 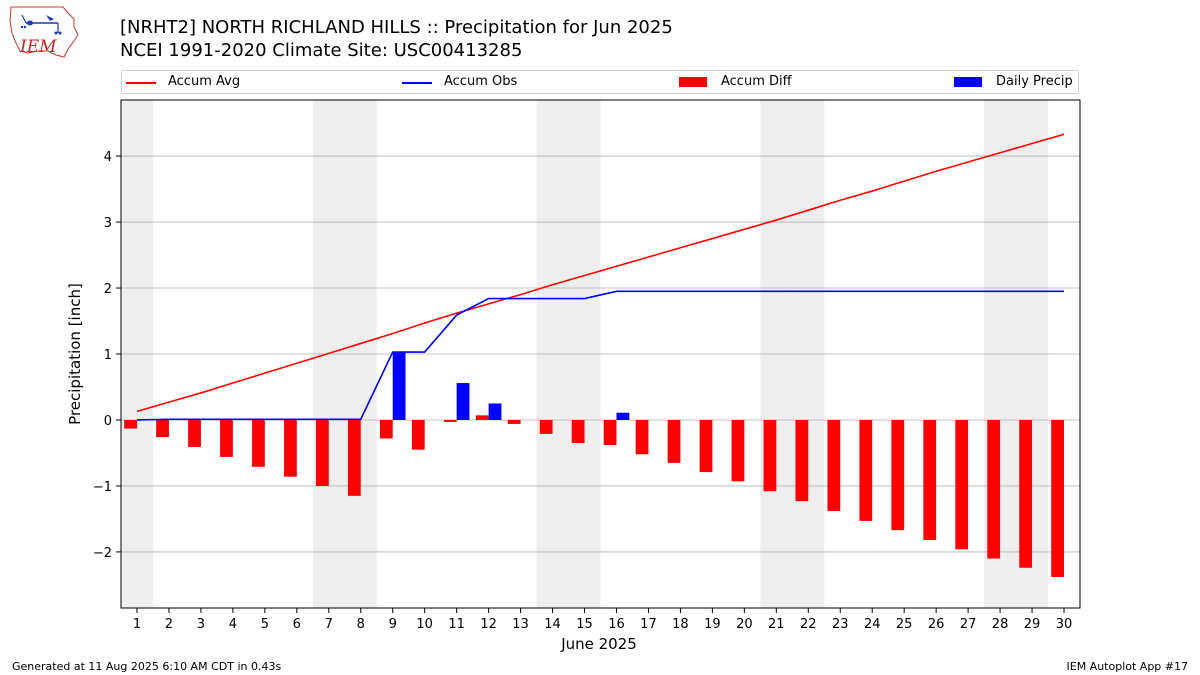 What do you see at coordinates (648, 624) in the screenshot?
I see `x-tick-label: 17` at bounding box center [648, 624].